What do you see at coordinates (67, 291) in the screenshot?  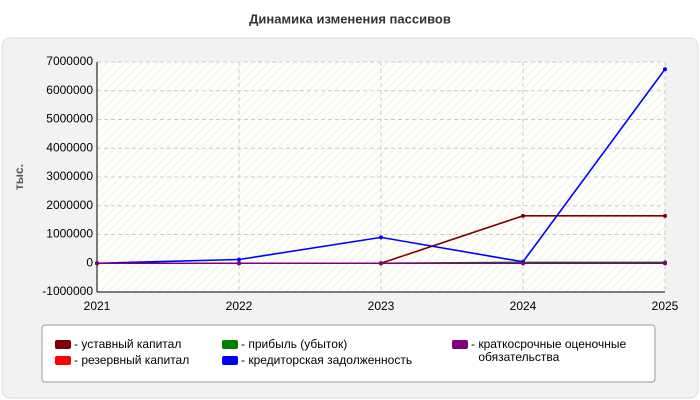 I see `y-tick-label: -1000000` at bounding box center [67, 291].